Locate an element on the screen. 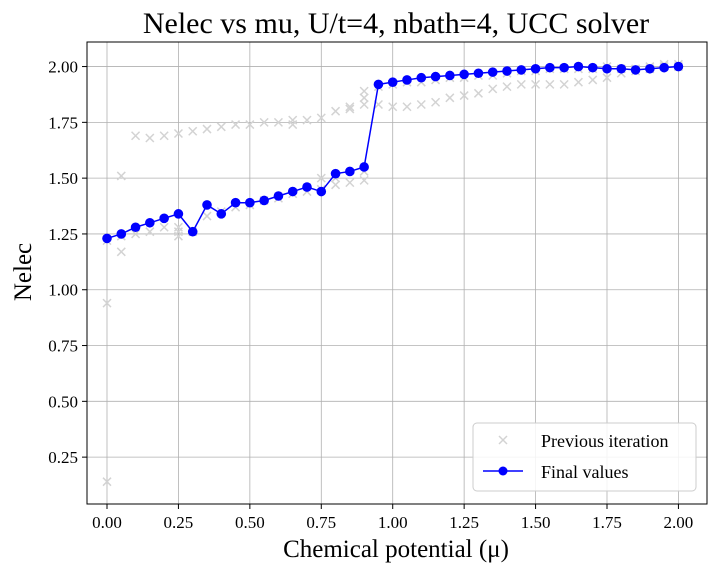 This screenshot has width=716, height=573. y-tick-label: 1.50 is located at coordinates (63, 178).